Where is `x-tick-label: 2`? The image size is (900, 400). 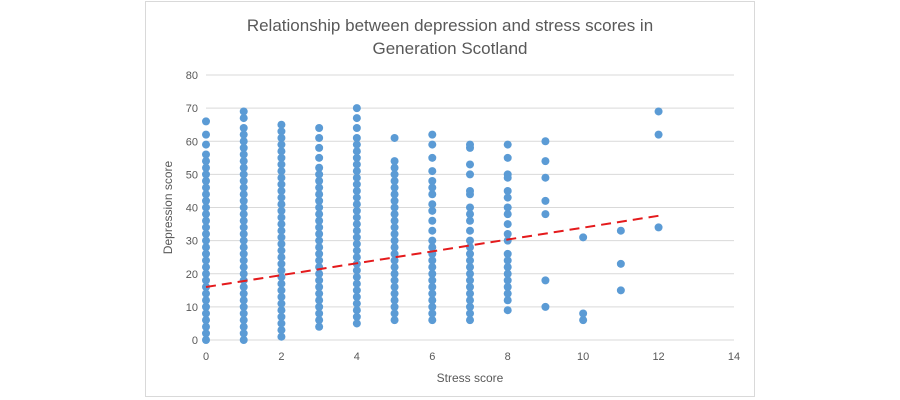 x-tick-label: 2 is located at coordinates (281, 357).